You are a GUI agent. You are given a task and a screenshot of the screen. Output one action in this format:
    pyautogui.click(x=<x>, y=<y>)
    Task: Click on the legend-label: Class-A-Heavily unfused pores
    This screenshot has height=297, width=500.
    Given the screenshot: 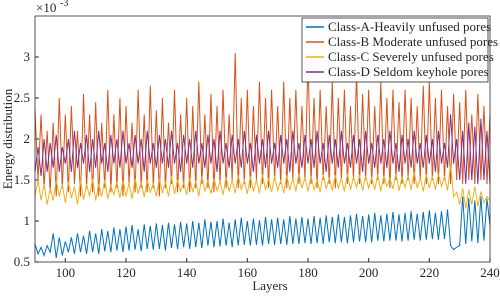 What is the action you would take?
    pyautogui.click(x=409, y=26)
    